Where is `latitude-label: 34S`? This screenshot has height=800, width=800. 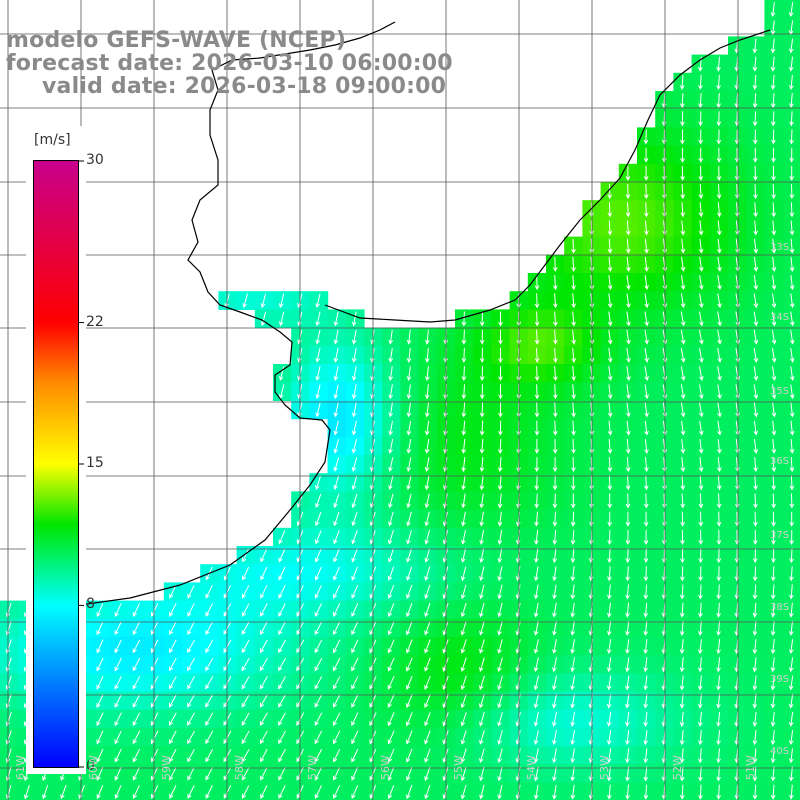 latitude-label: 34S is located at coordinates (780, 317).